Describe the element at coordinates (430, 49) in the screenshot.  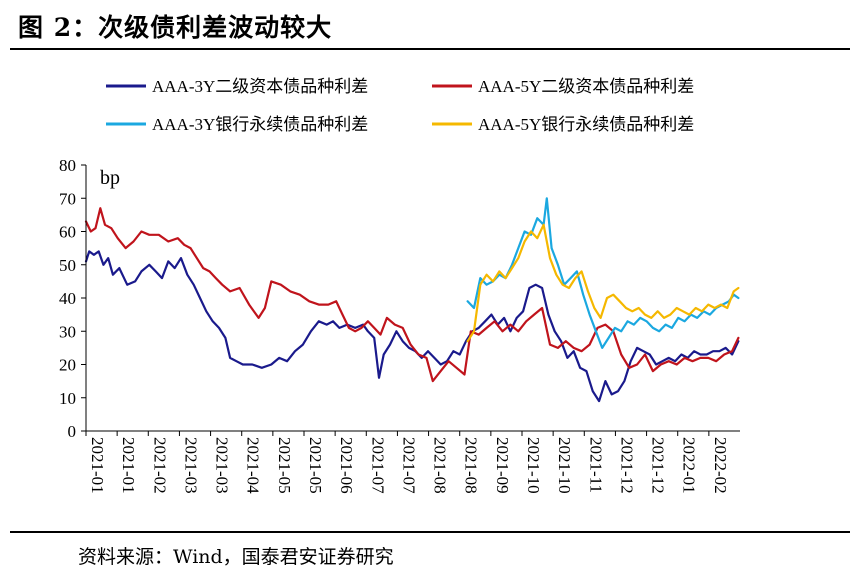
I see `title-divider` at that location.